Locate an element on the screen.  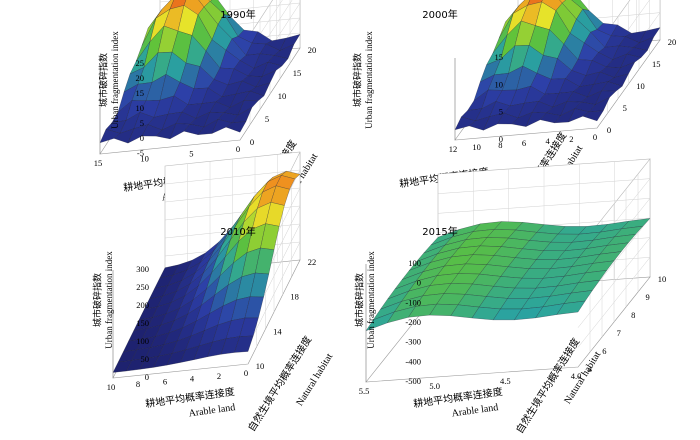
x-tick-label: 15 is located at coordinates (98, 163).